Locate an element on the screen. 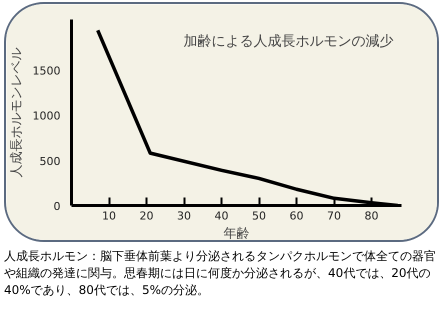 The image size is (447, 332). x-tick-label: 50 is located at coordinates (259, 216).